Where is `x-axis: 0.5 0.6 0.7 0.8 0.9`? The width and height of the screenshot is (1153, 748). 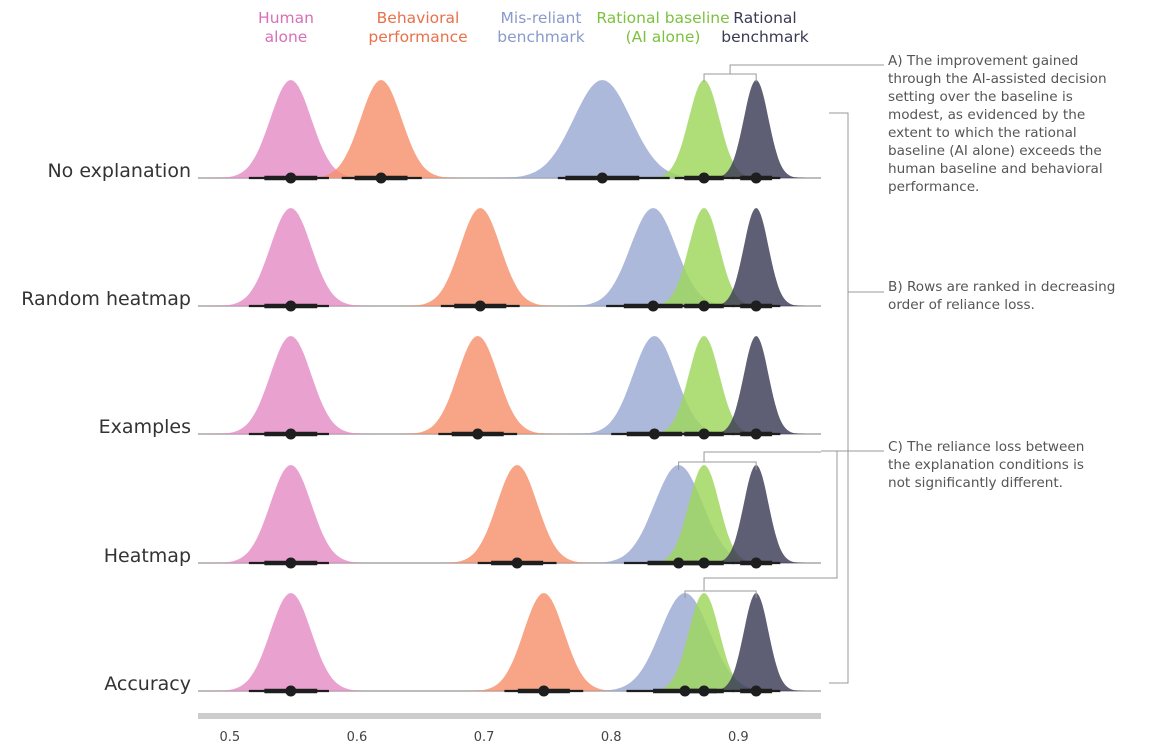 x-axis: 0.5 0.6 0.7 0.8 0.9 is located at coordinates (509, 729).